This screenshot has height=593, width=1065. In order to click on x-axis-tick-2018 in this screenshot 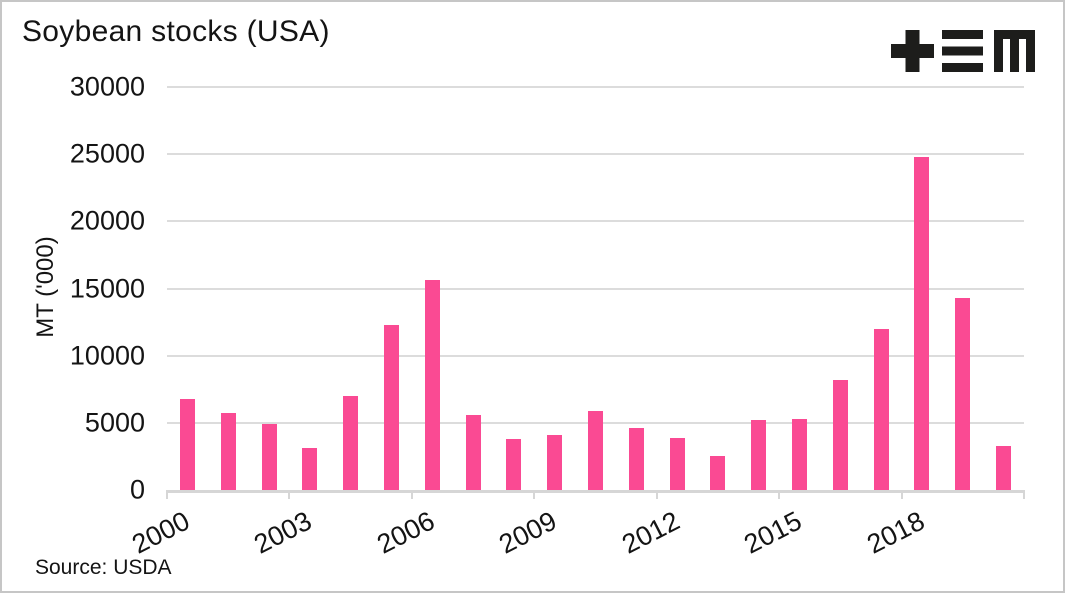, I will do `click(901, 494)`.